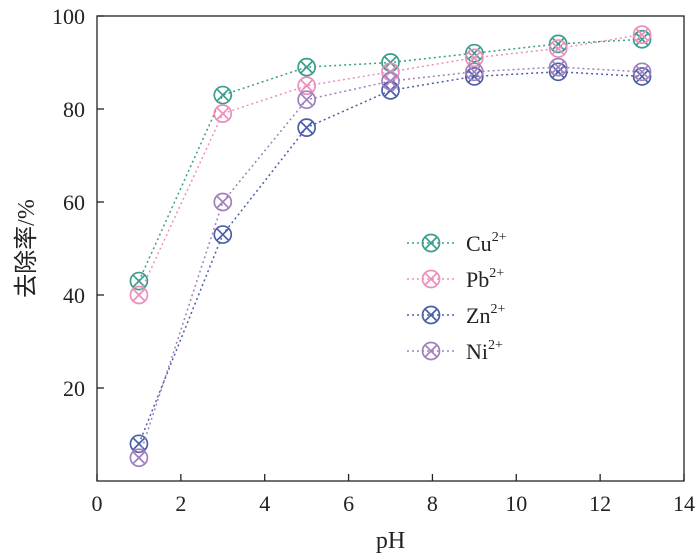 This screenshot has width=700, height=559. What do you see at coordinates (180, 503) in the screenshot?
I see `x-tick-label: 2` at bounding box center [180, 503].